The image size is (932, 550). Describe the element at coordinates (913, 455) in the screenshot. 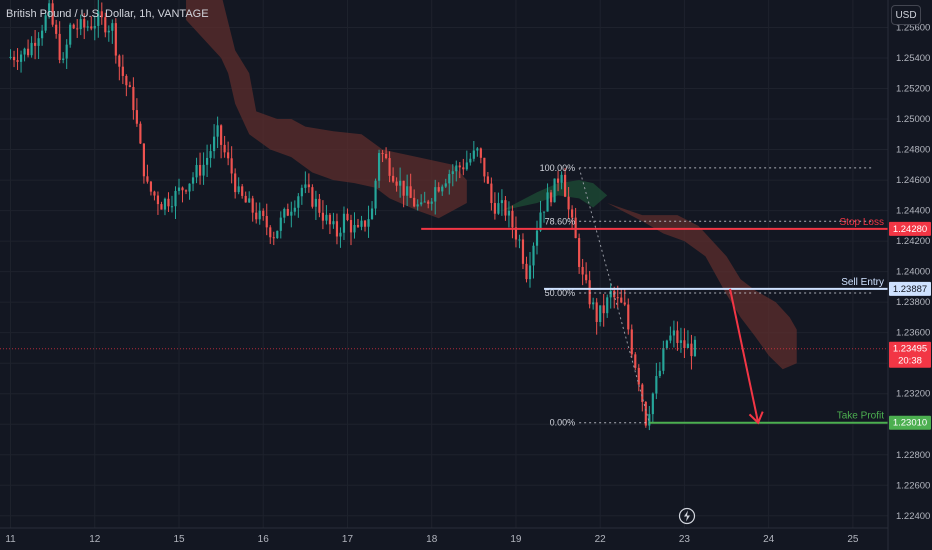

I see `price-tick-label: 1.22800` at that location.